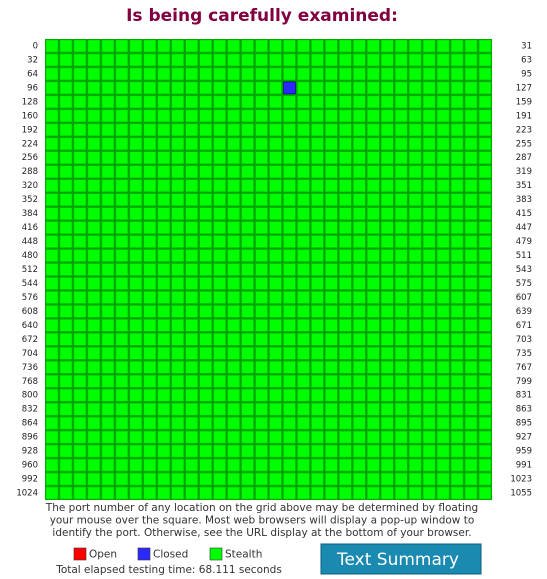 The image size is (547, 579). What do you see at coordinates (397, 560) in the screenshot?
I see `button-label: Text Summary` at bounding box center [397, 560].